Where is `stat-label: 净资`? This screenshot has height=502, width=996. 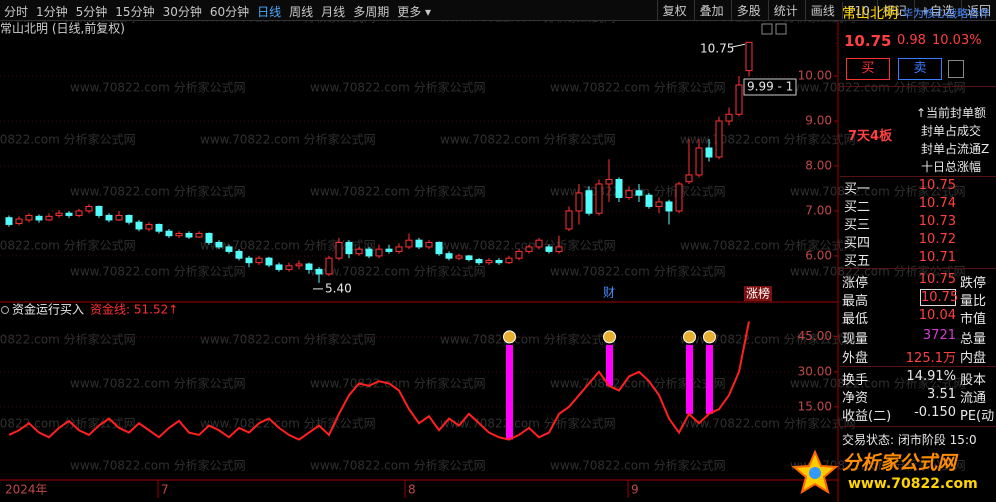
stat-label: 净资 is located at coordinates (855, 398).